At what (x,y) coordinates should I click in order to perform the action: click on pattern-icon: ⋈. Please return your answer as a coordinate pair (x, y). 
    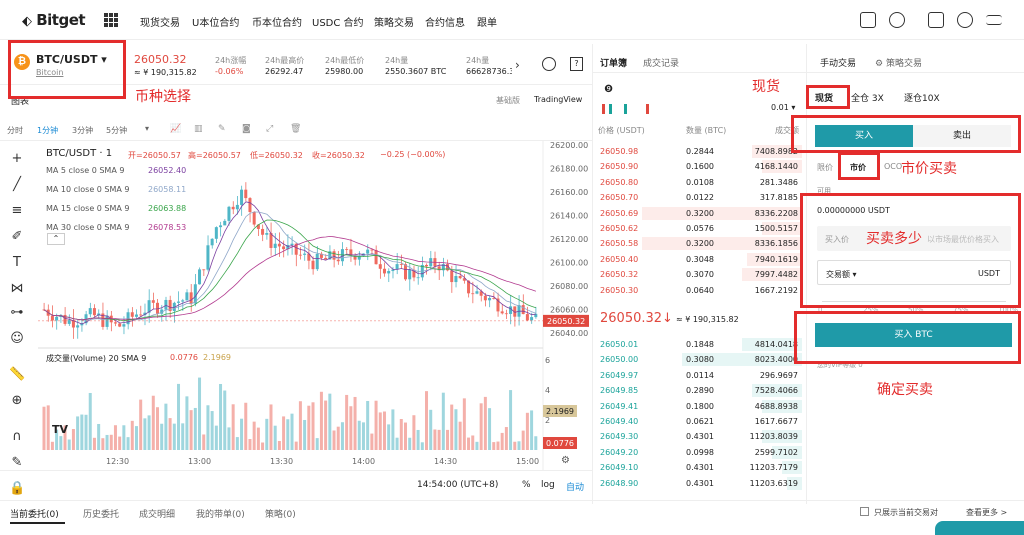
    Looking at the image, I should click on (17, 288).